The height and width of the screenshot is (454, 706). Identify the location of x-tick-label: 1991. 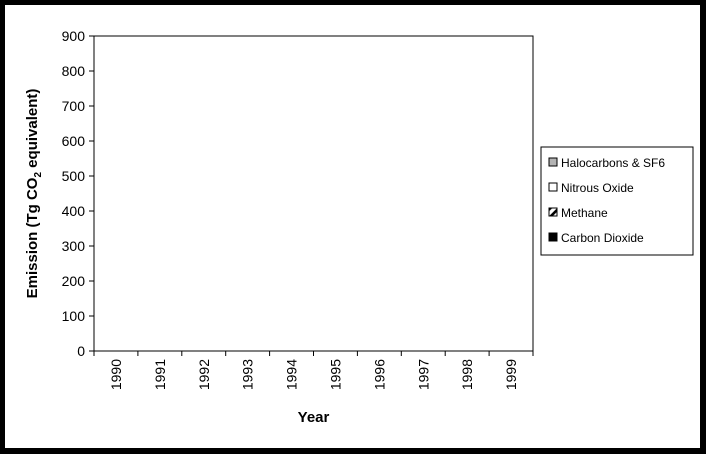
(160, 374).